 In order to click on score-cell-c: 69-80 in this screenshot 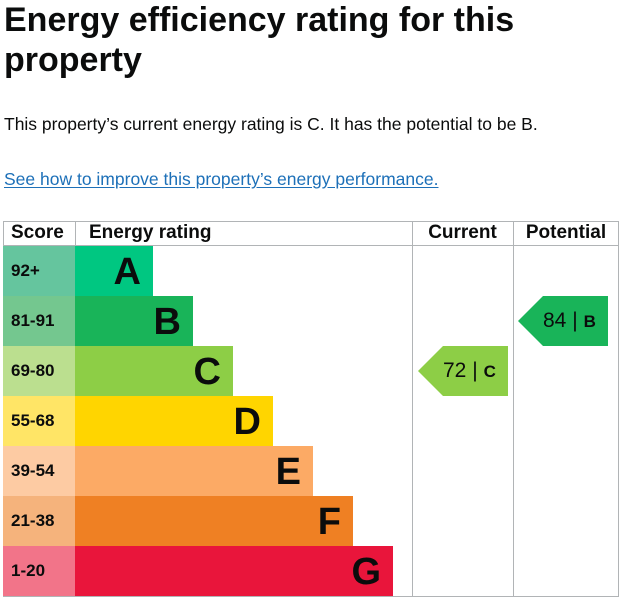, I will do `click(39, 371)`.